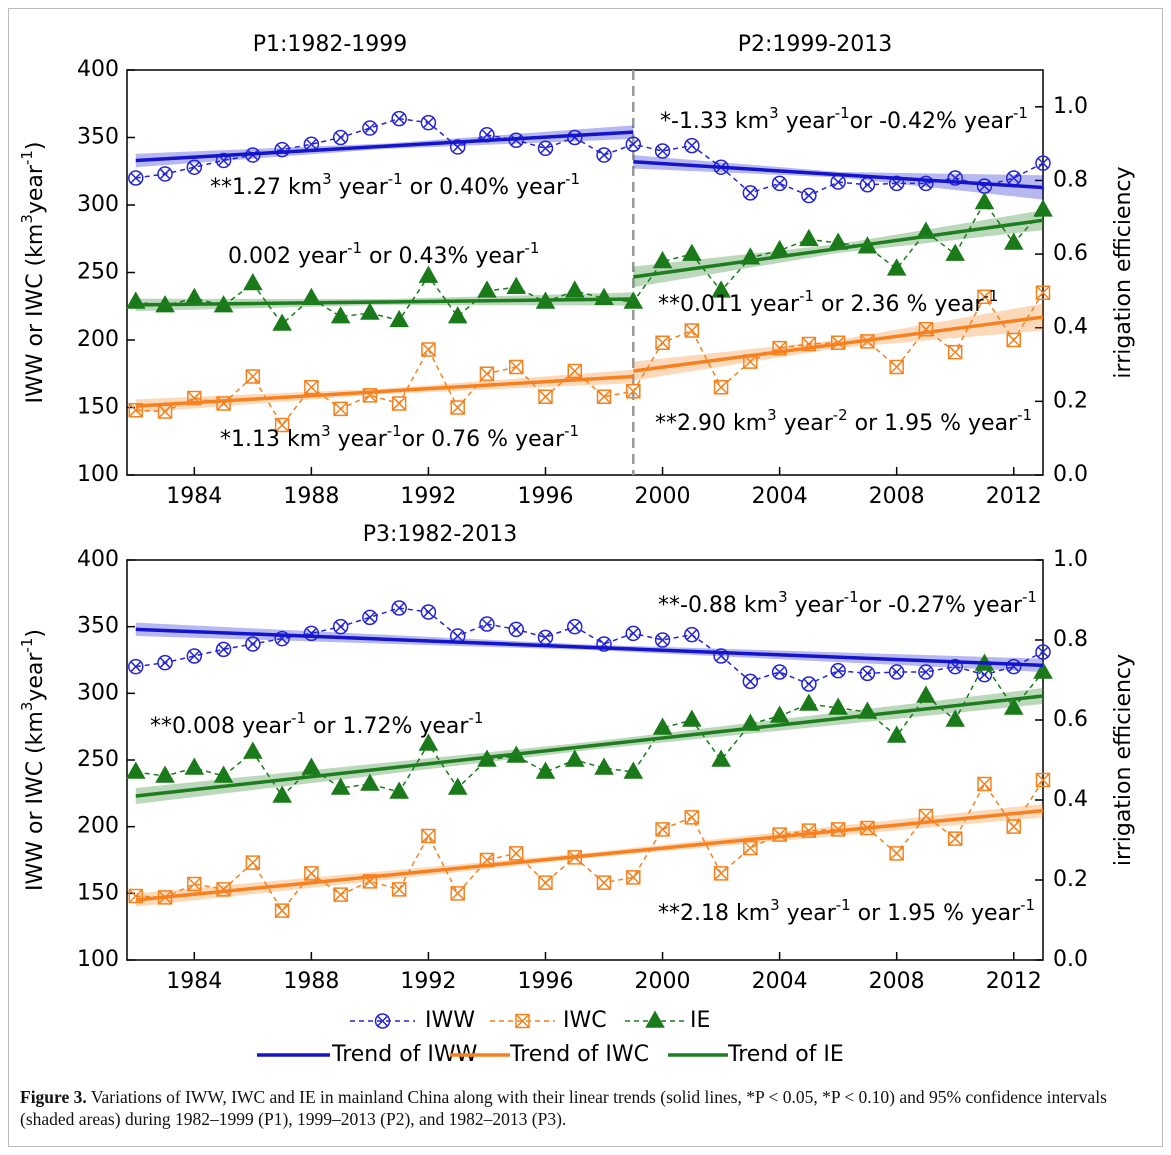 This screenshot has width=1171, height=1155. Describe the element at coordinates (844, 119) in the screenshot. I see `annotation: *-1.33 km3 year-1or -0.42% year-1` at that location.